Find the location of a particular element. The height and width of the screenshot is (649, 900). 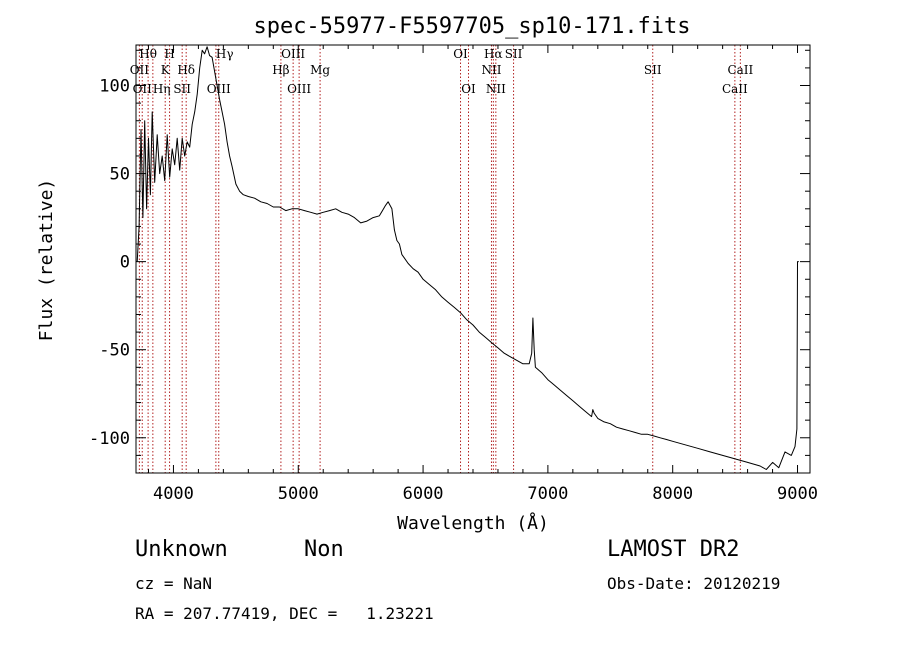

survey-label: LAMOST DR2 is located at coordinates (673, 549).